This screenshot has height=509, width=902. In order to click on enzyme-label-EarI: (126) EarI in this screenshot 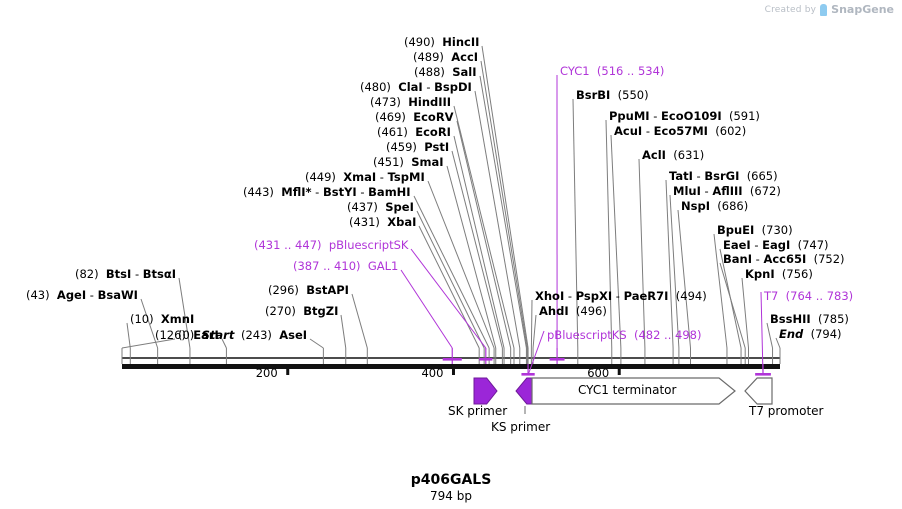, I will do `click(187, 335)`.